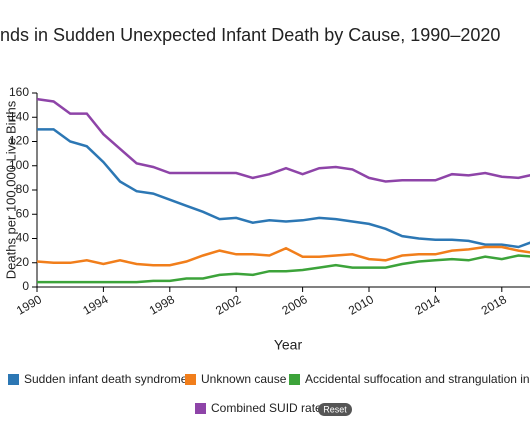 This screenshot has width=530, height=442. What do you see at coordinates (244, 379) in the screenshot?
I see `legend-label: Unknown cause` at bounding box center [244, 379].